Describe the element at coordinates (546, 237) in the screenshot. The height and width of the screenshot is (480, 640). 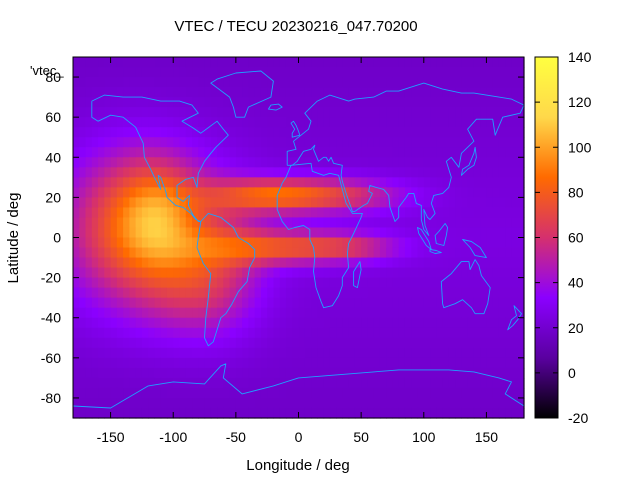
I see `colorbar-gradient` at that location.